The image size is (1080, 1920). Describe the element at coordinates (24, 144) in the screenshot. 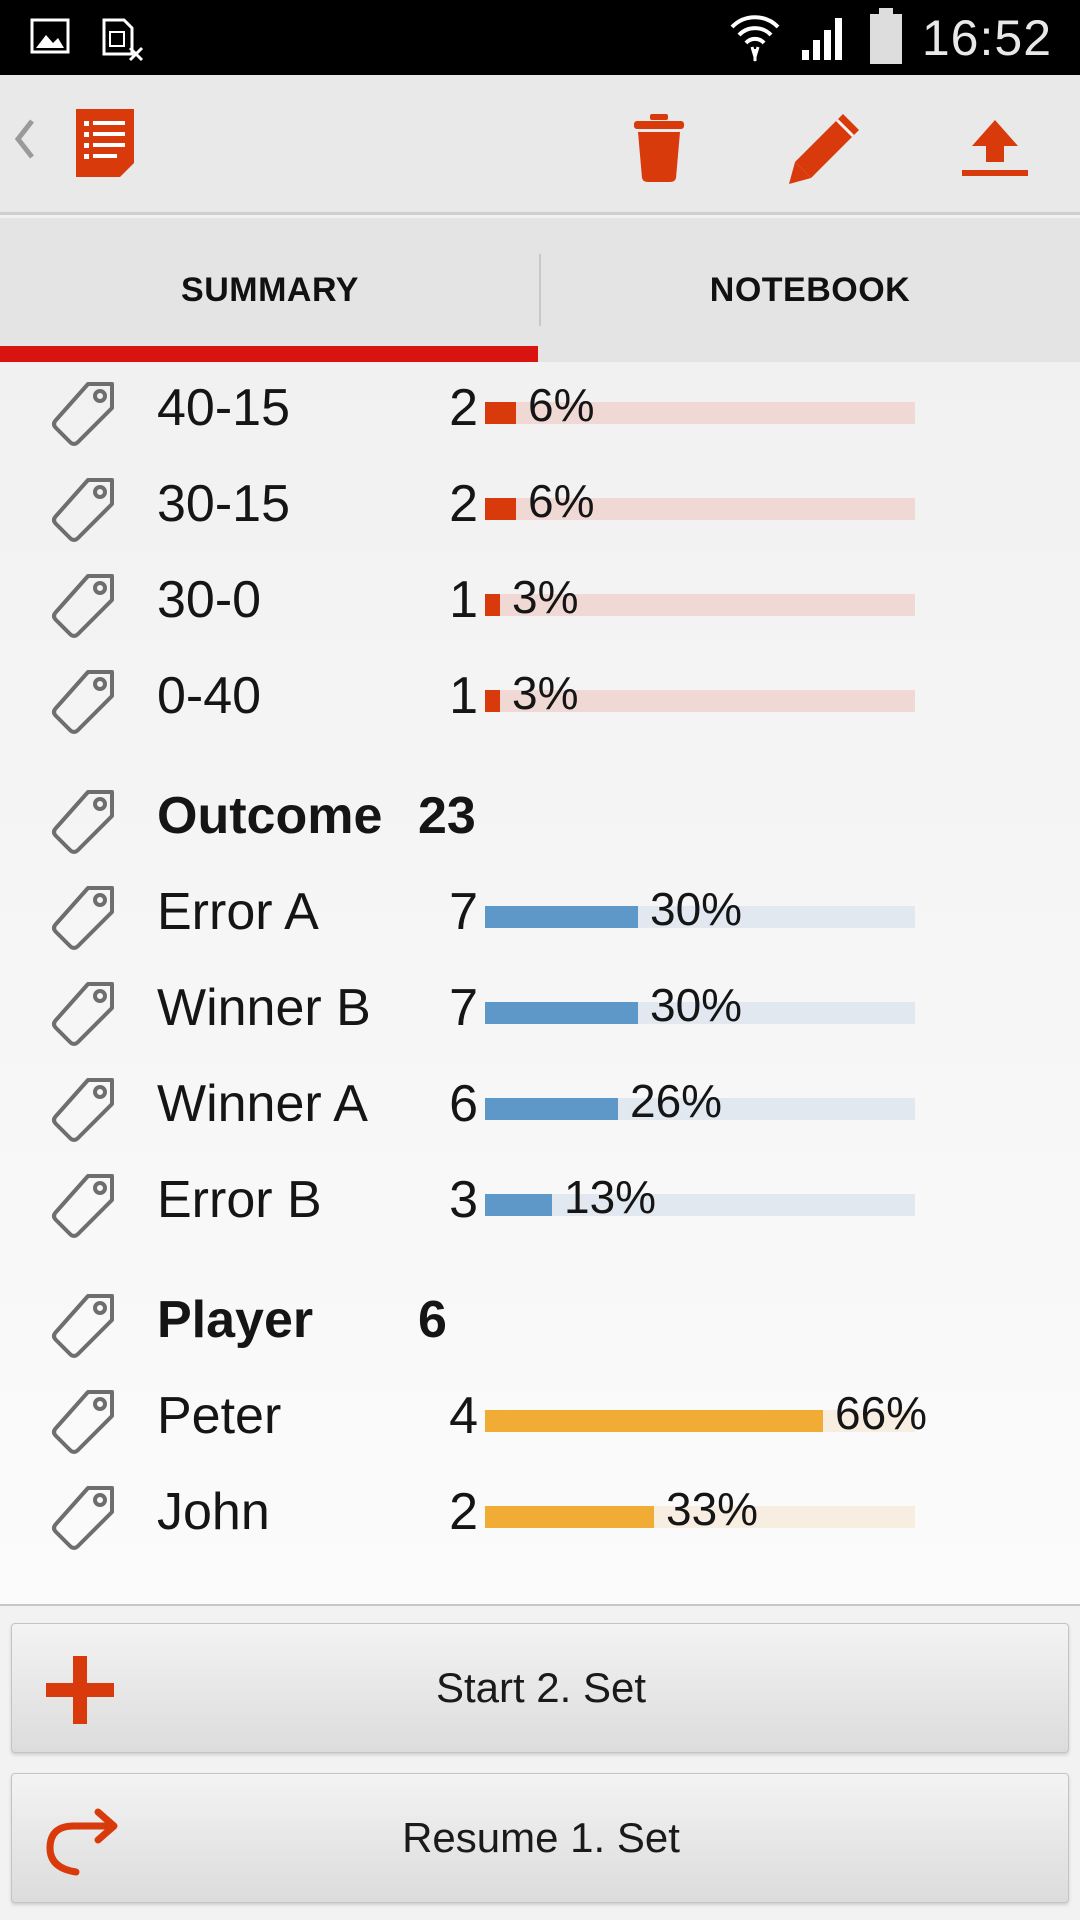

I see `chevron-left-icon` at that location.